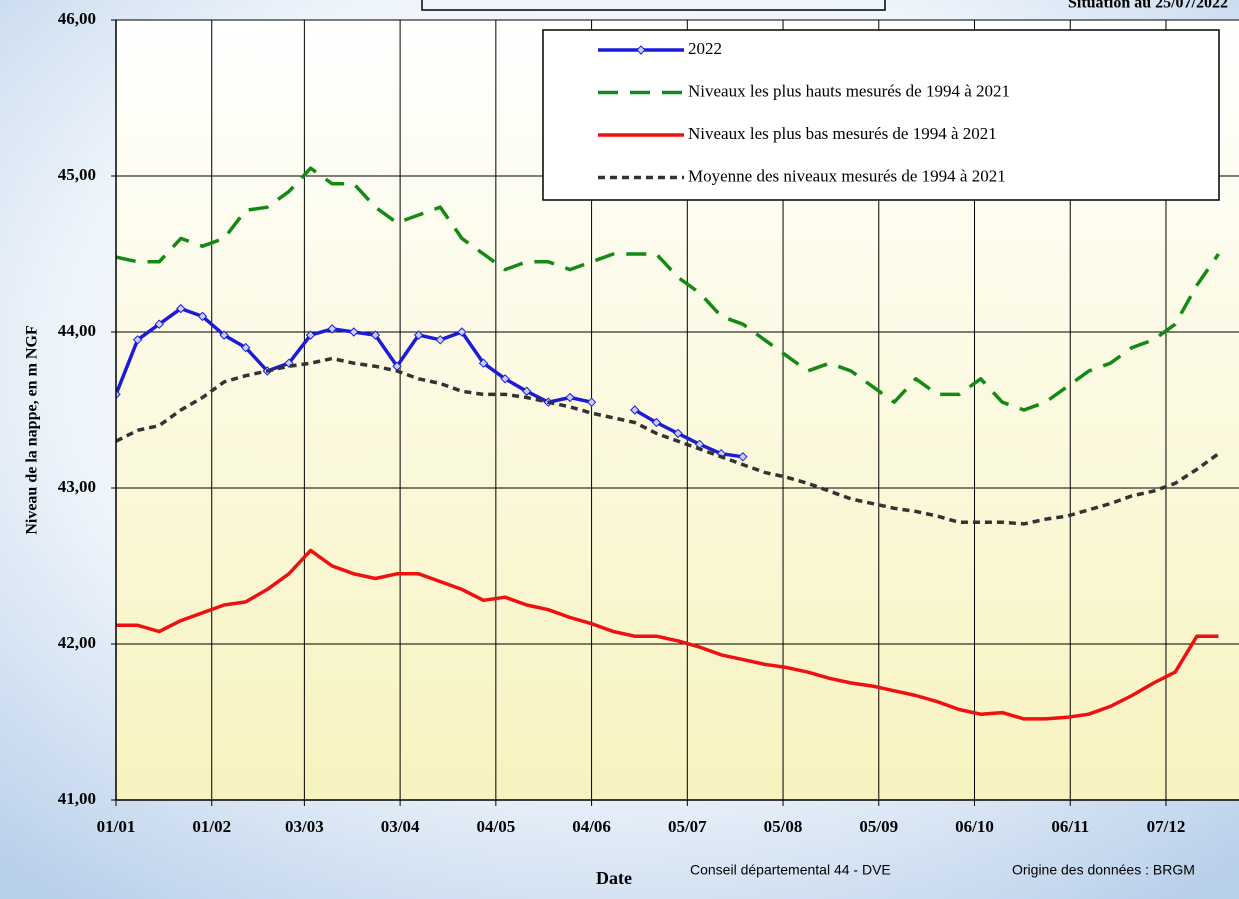 This screenshot has width=1239, height=899. Describe the element at coordinates (614, 878) in the screenshot. I see `x-axis-label: Date` at that location.